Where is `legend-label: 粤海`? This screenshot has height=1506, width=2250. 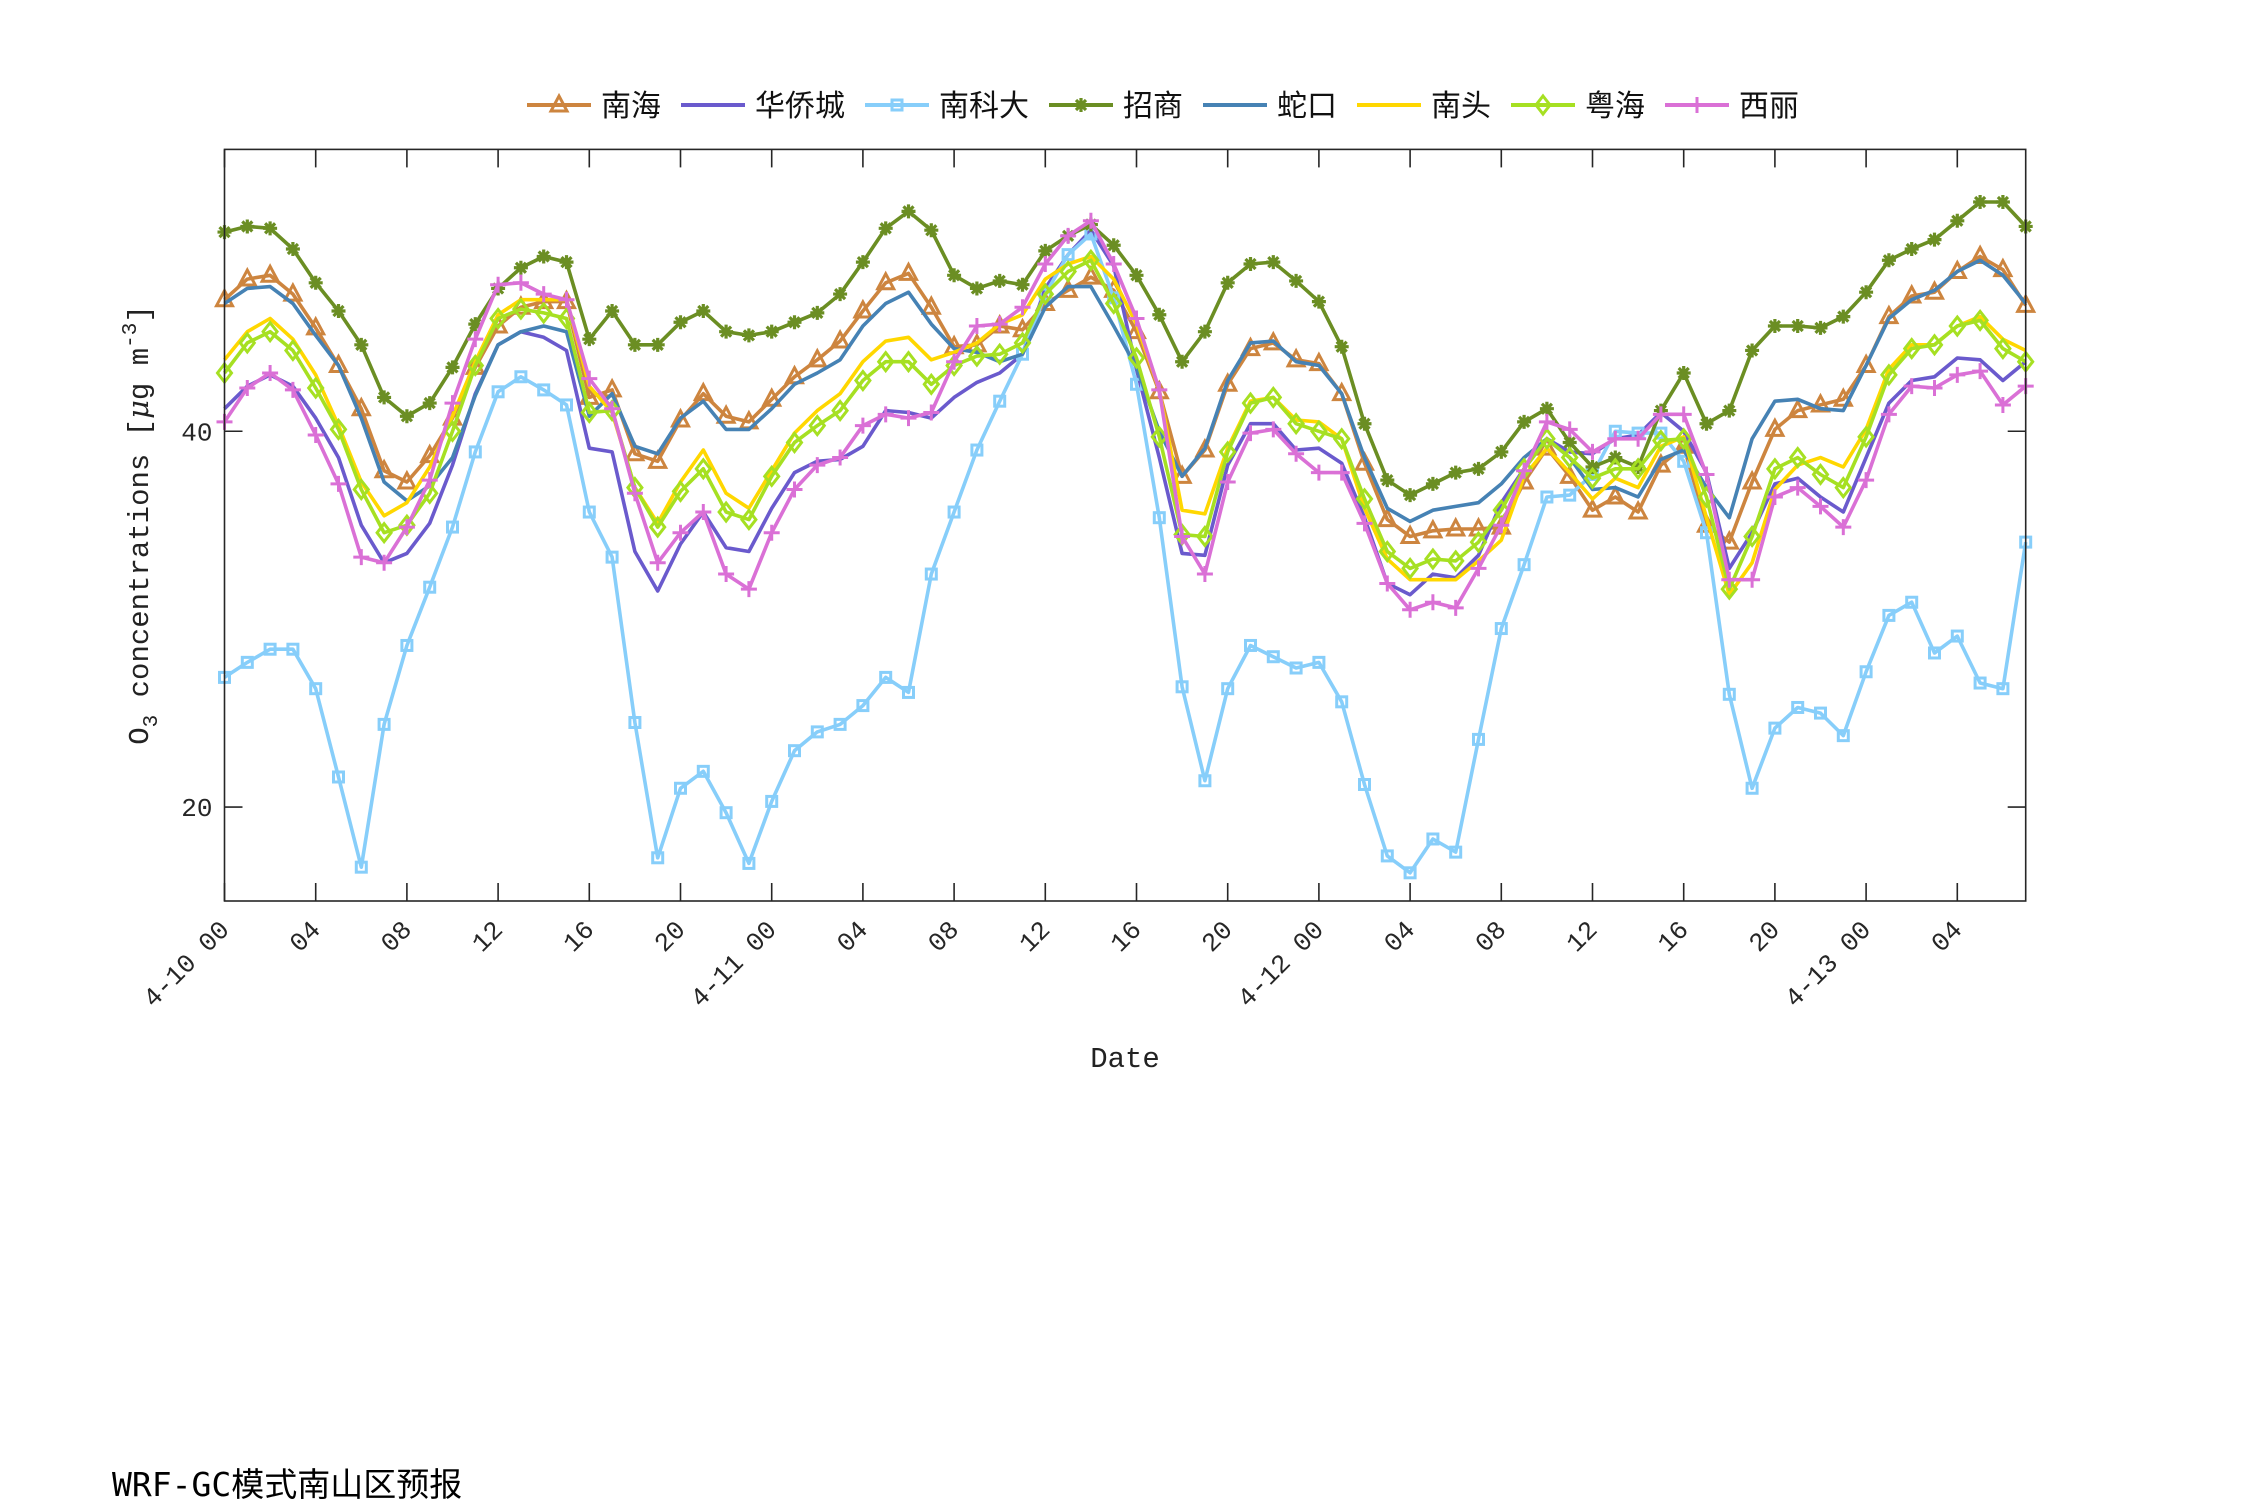
legend-label: 粤海 is located at coordinates (1615, 106).